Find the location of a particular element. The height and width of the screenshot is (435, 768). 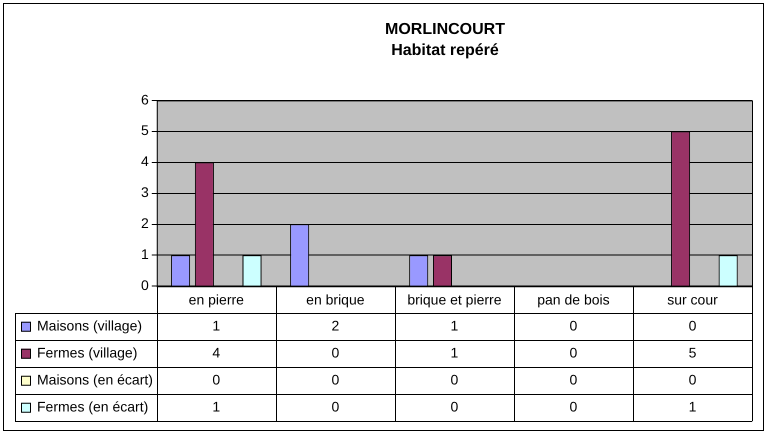

legend-label: Maisons (en écart) is located at coordinates (95, 380).